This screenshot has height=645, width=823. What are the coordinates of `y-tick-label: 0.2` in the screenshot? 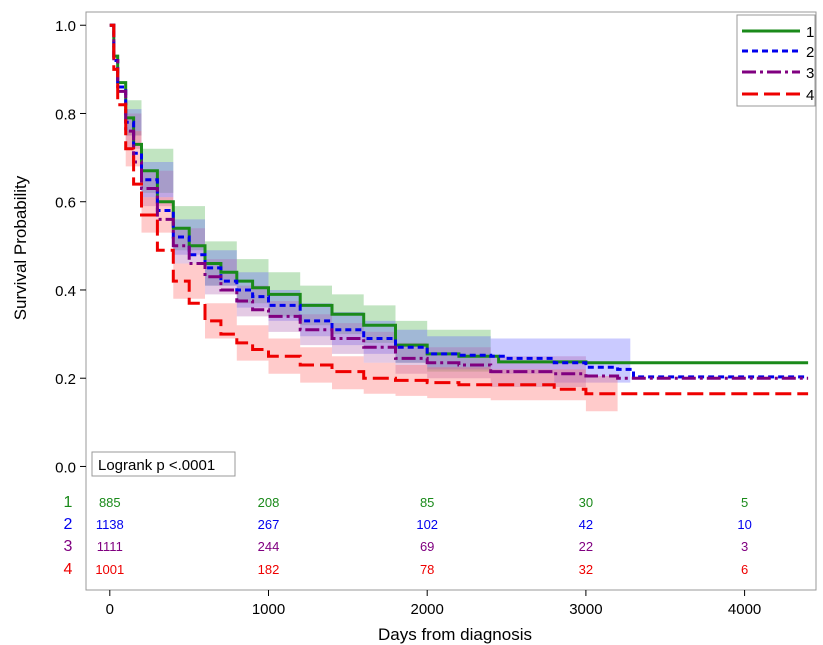 It's located at (65, 379).